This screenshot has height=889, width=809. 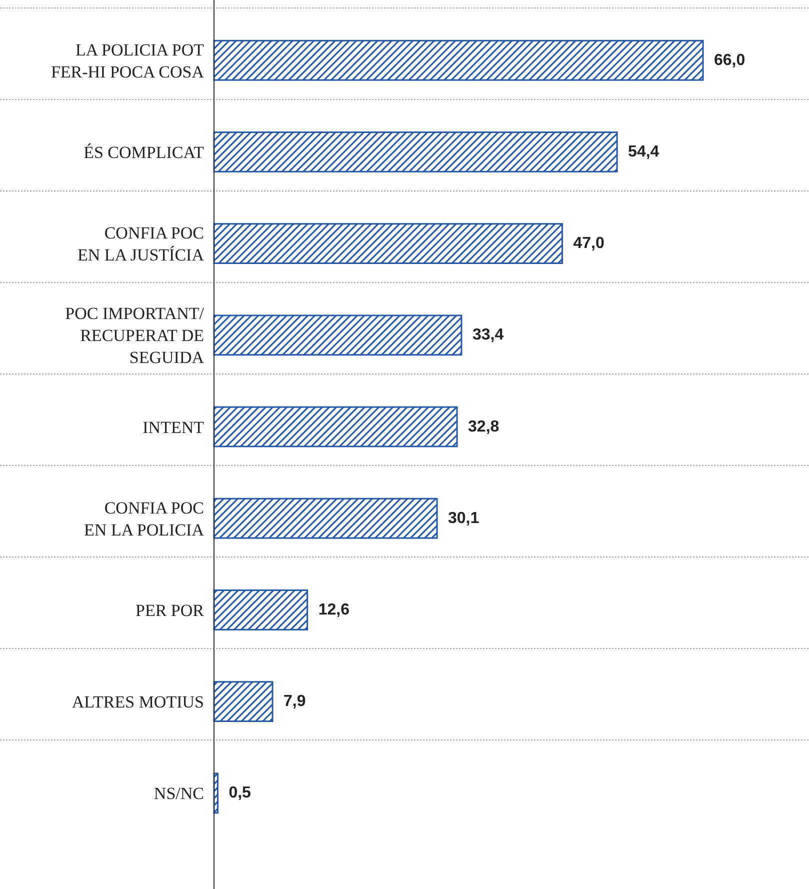 What do you see at coordinates (240, 793) in the screenshot?
I see `data-label: 0,5` at bounding box center [240, 793].